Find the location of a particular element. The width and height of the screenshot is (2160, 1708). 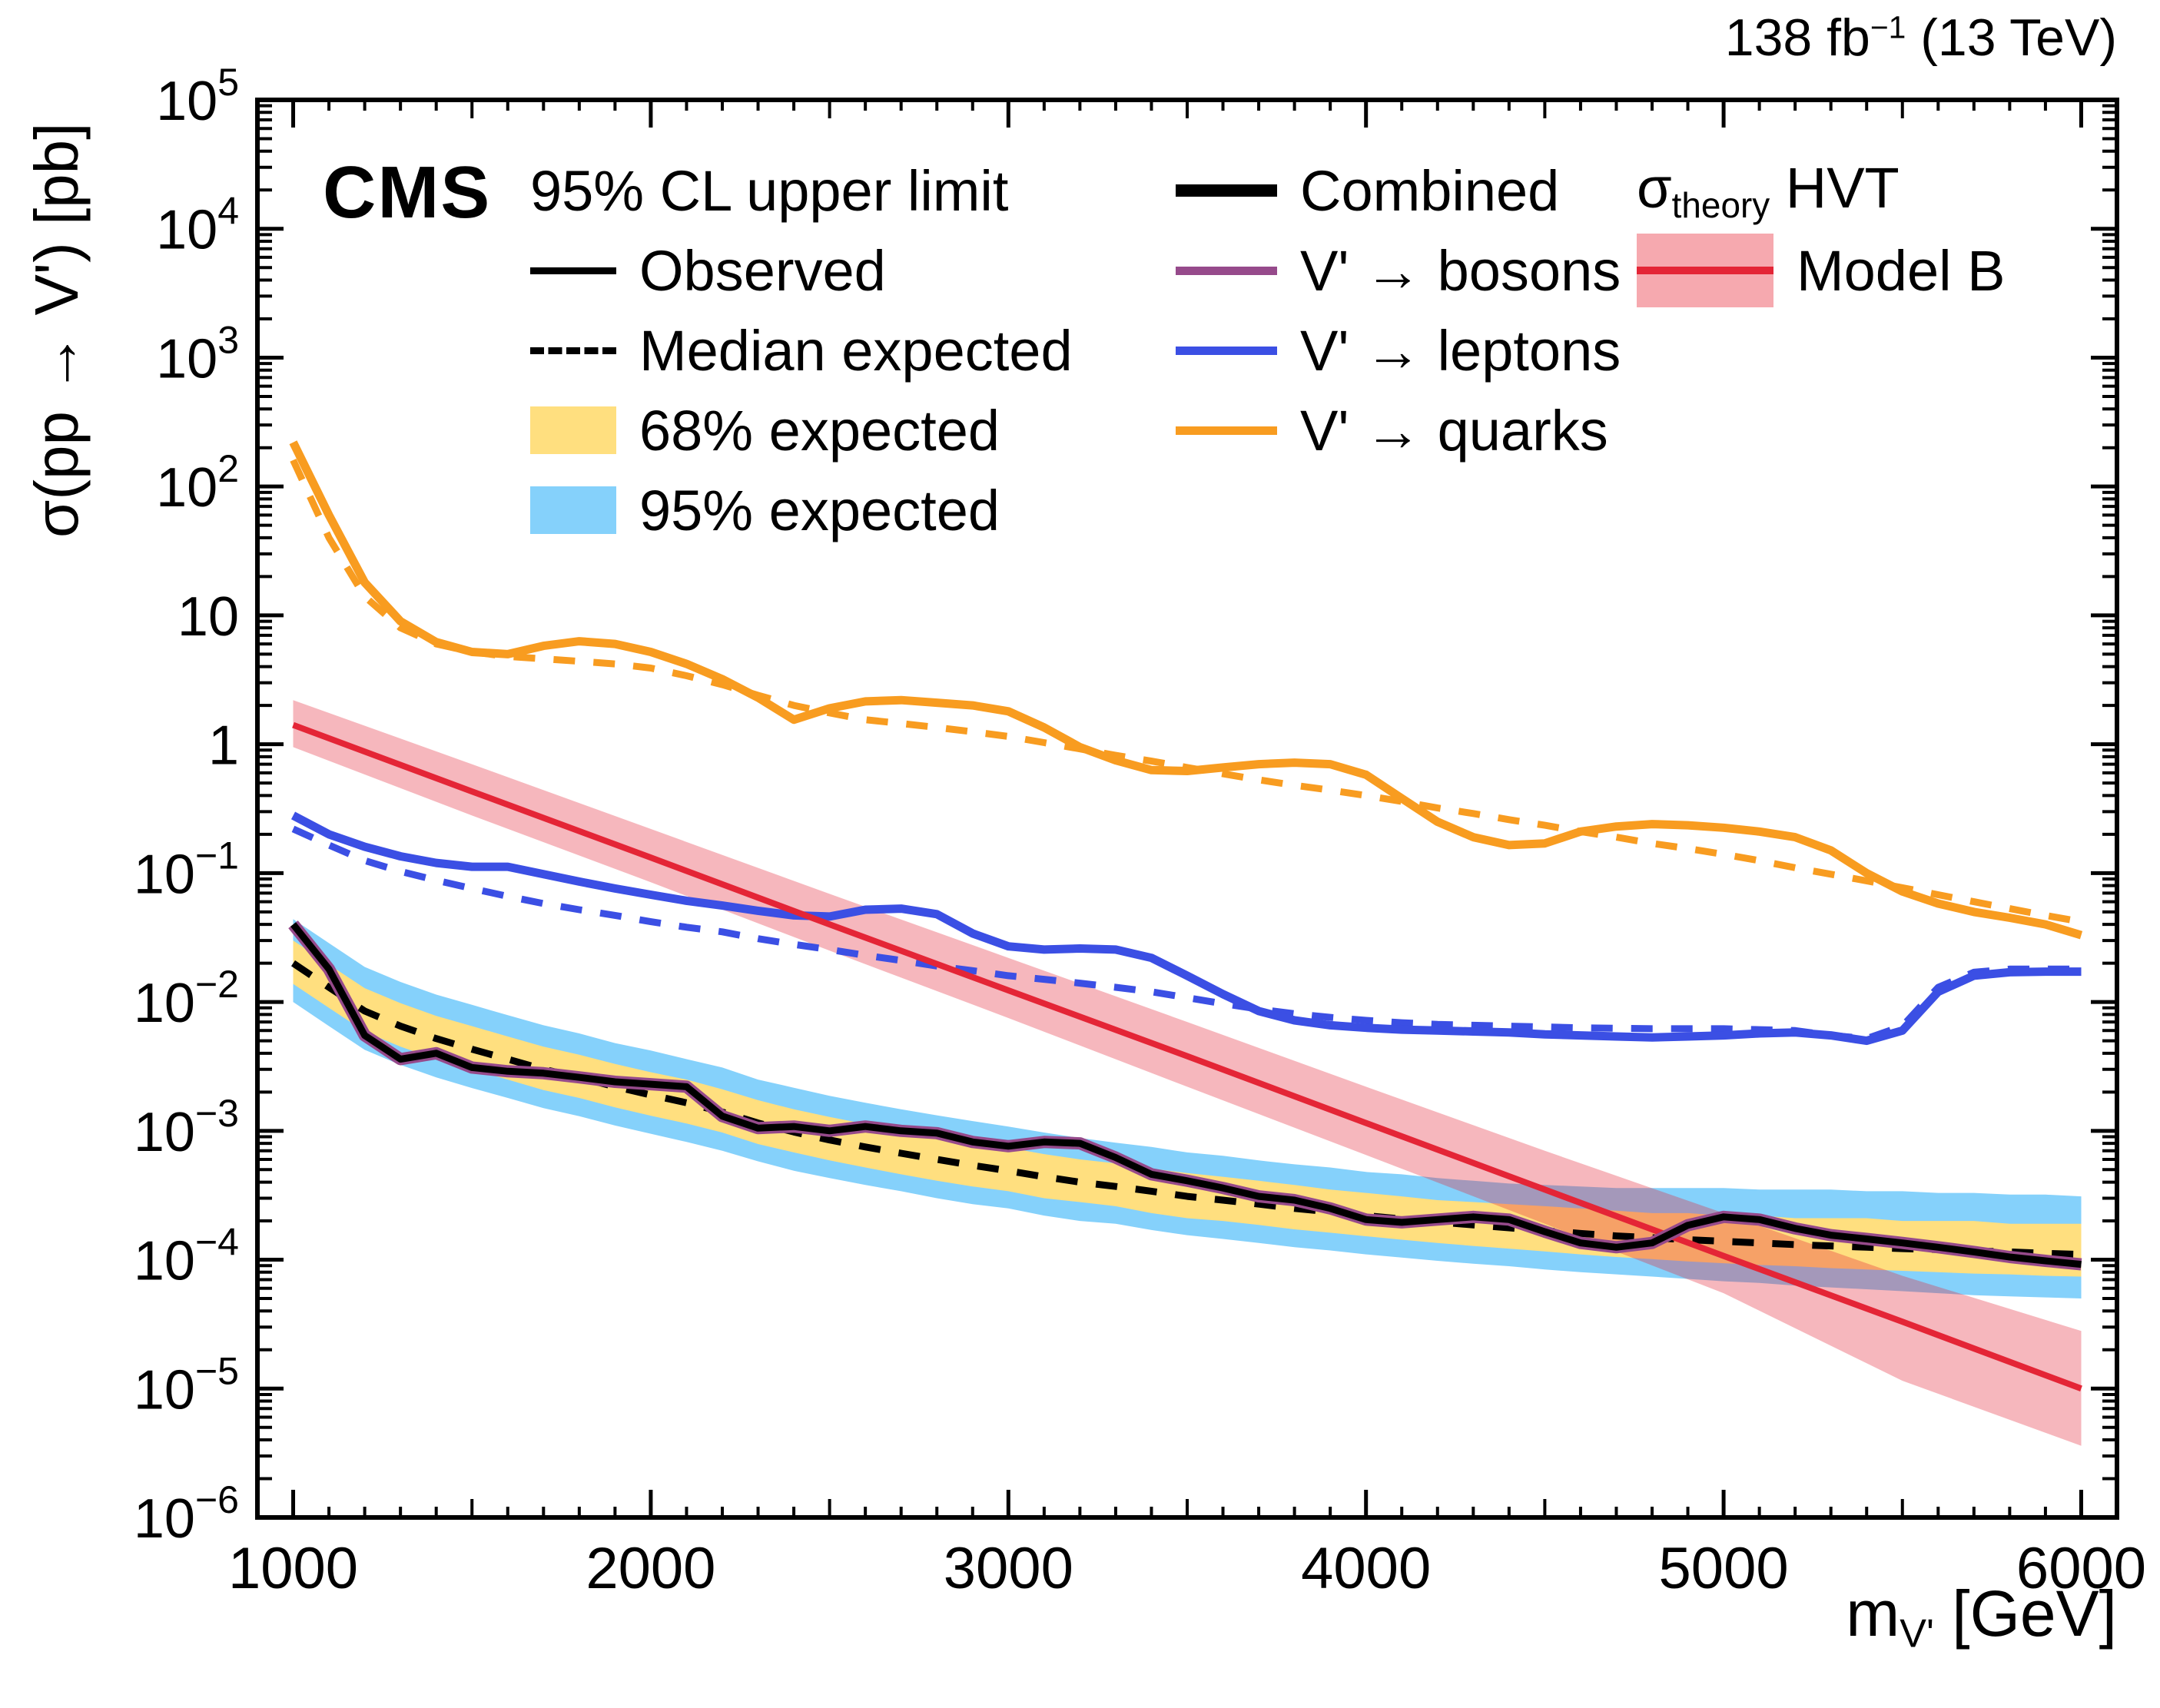

svg-text: 10² is located at coordinates (197, 483).